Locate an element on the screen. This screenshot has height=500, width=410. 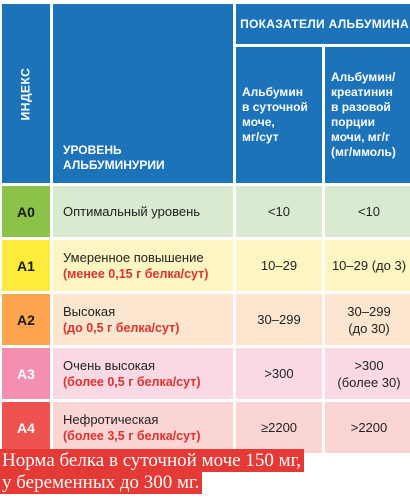
index-code: А2 is located at coordinates (26, 319).